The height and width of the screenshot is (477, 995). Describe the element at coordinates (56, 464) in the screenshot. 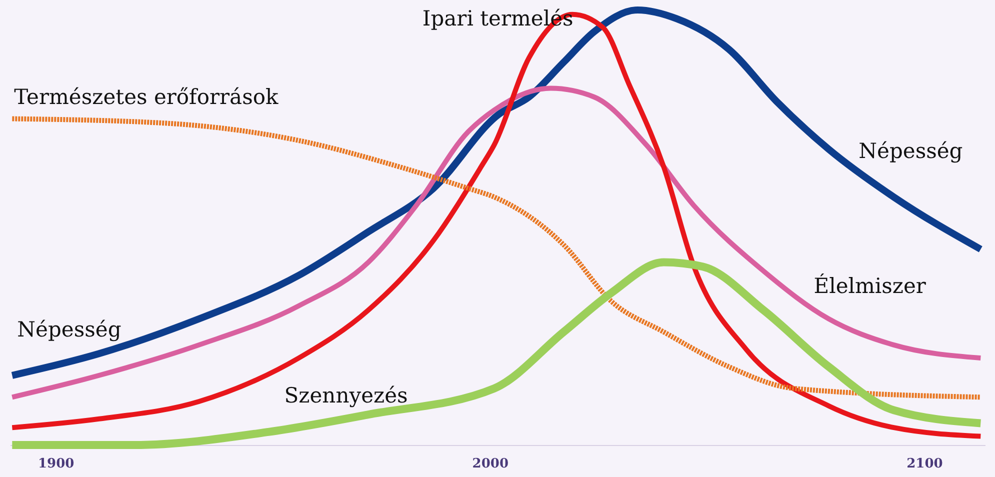

I see `x-tick-label: 1900` at that location.